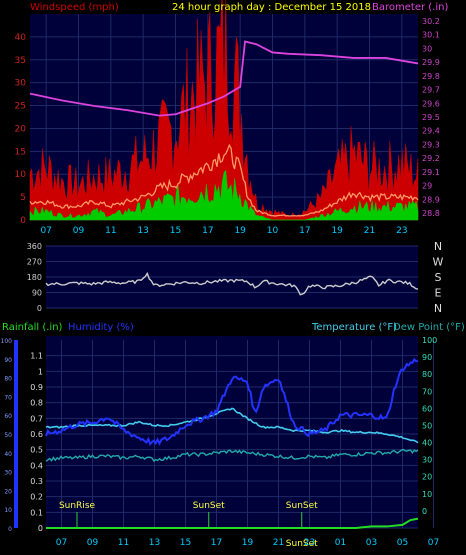 The width and height of the screenshot is (466, 555). Describe the element at coordinates (36, 512) in the screenshot. I see `rain-tick-label: 0.1` at that location.